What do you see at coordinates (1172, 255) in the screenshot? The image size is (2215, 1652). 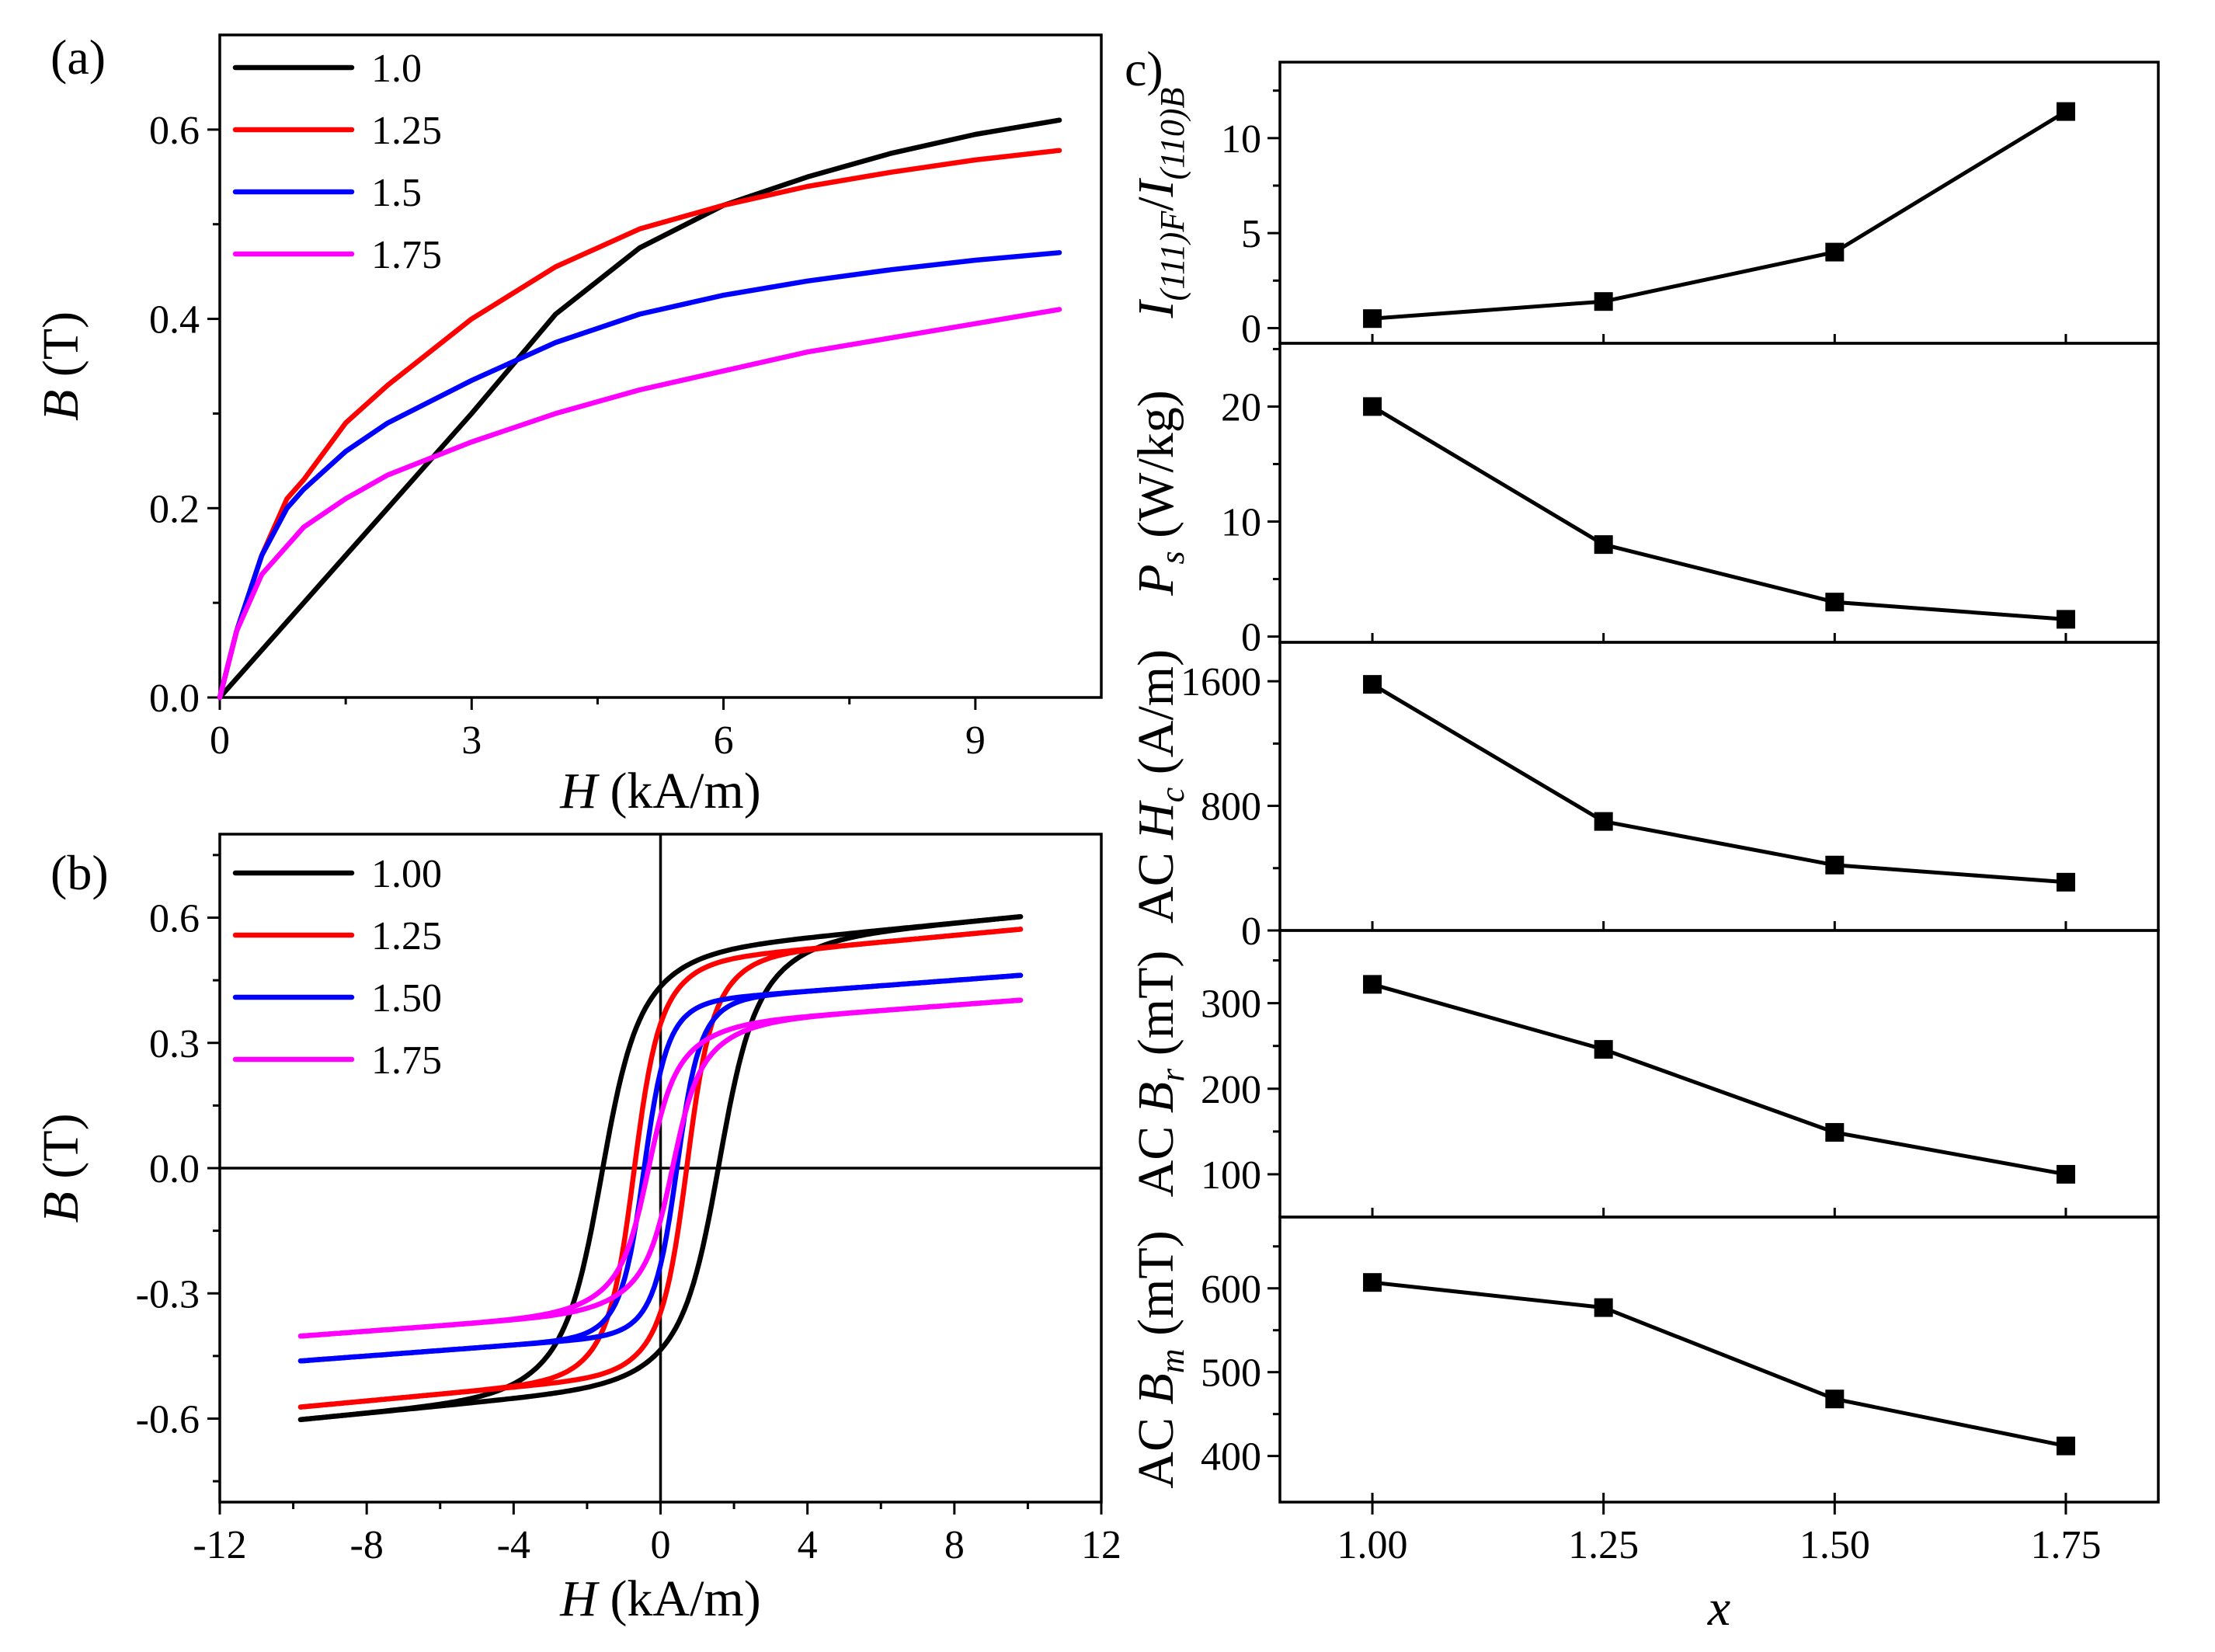 I see `y-label-part: (111)F` at bounding box center [1172, 255].